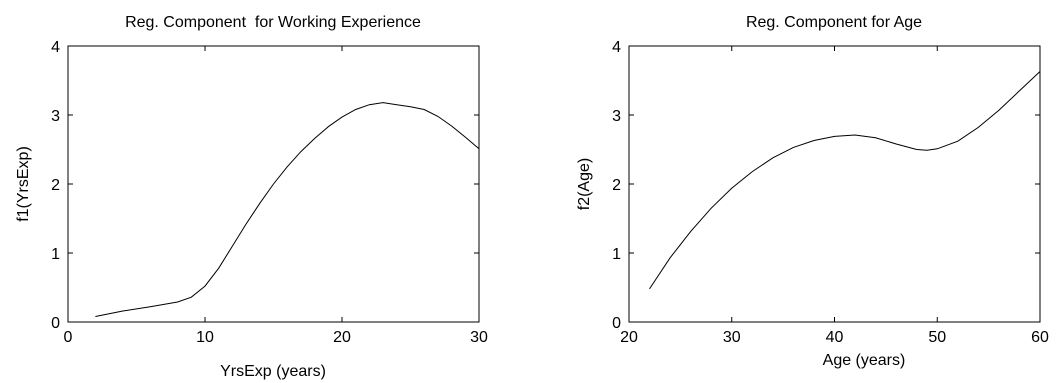 Image resolution: width=1056 pixels, height=383 pixels. I want to click on x-tick-label: 40, so click(835, 337).